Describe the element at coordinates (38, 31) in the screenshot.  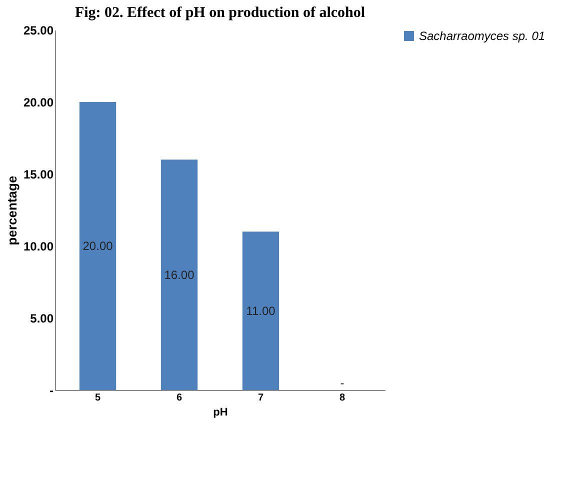
I see `y-tick-label: 25.00` at that location.